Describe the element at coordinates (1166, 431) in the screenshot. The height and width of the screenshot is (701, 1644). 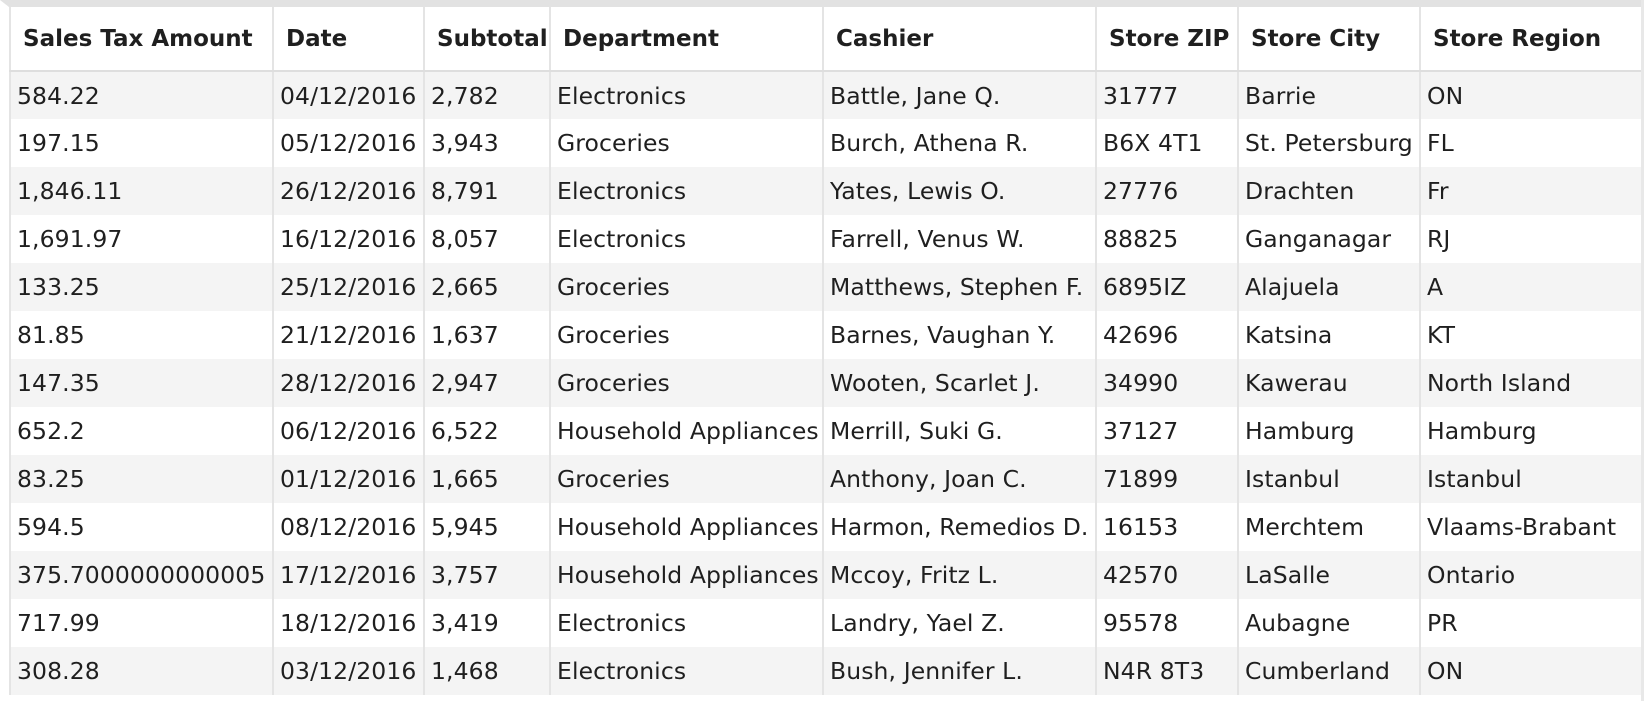
I see `cell-store-zip: 37127` at that location.